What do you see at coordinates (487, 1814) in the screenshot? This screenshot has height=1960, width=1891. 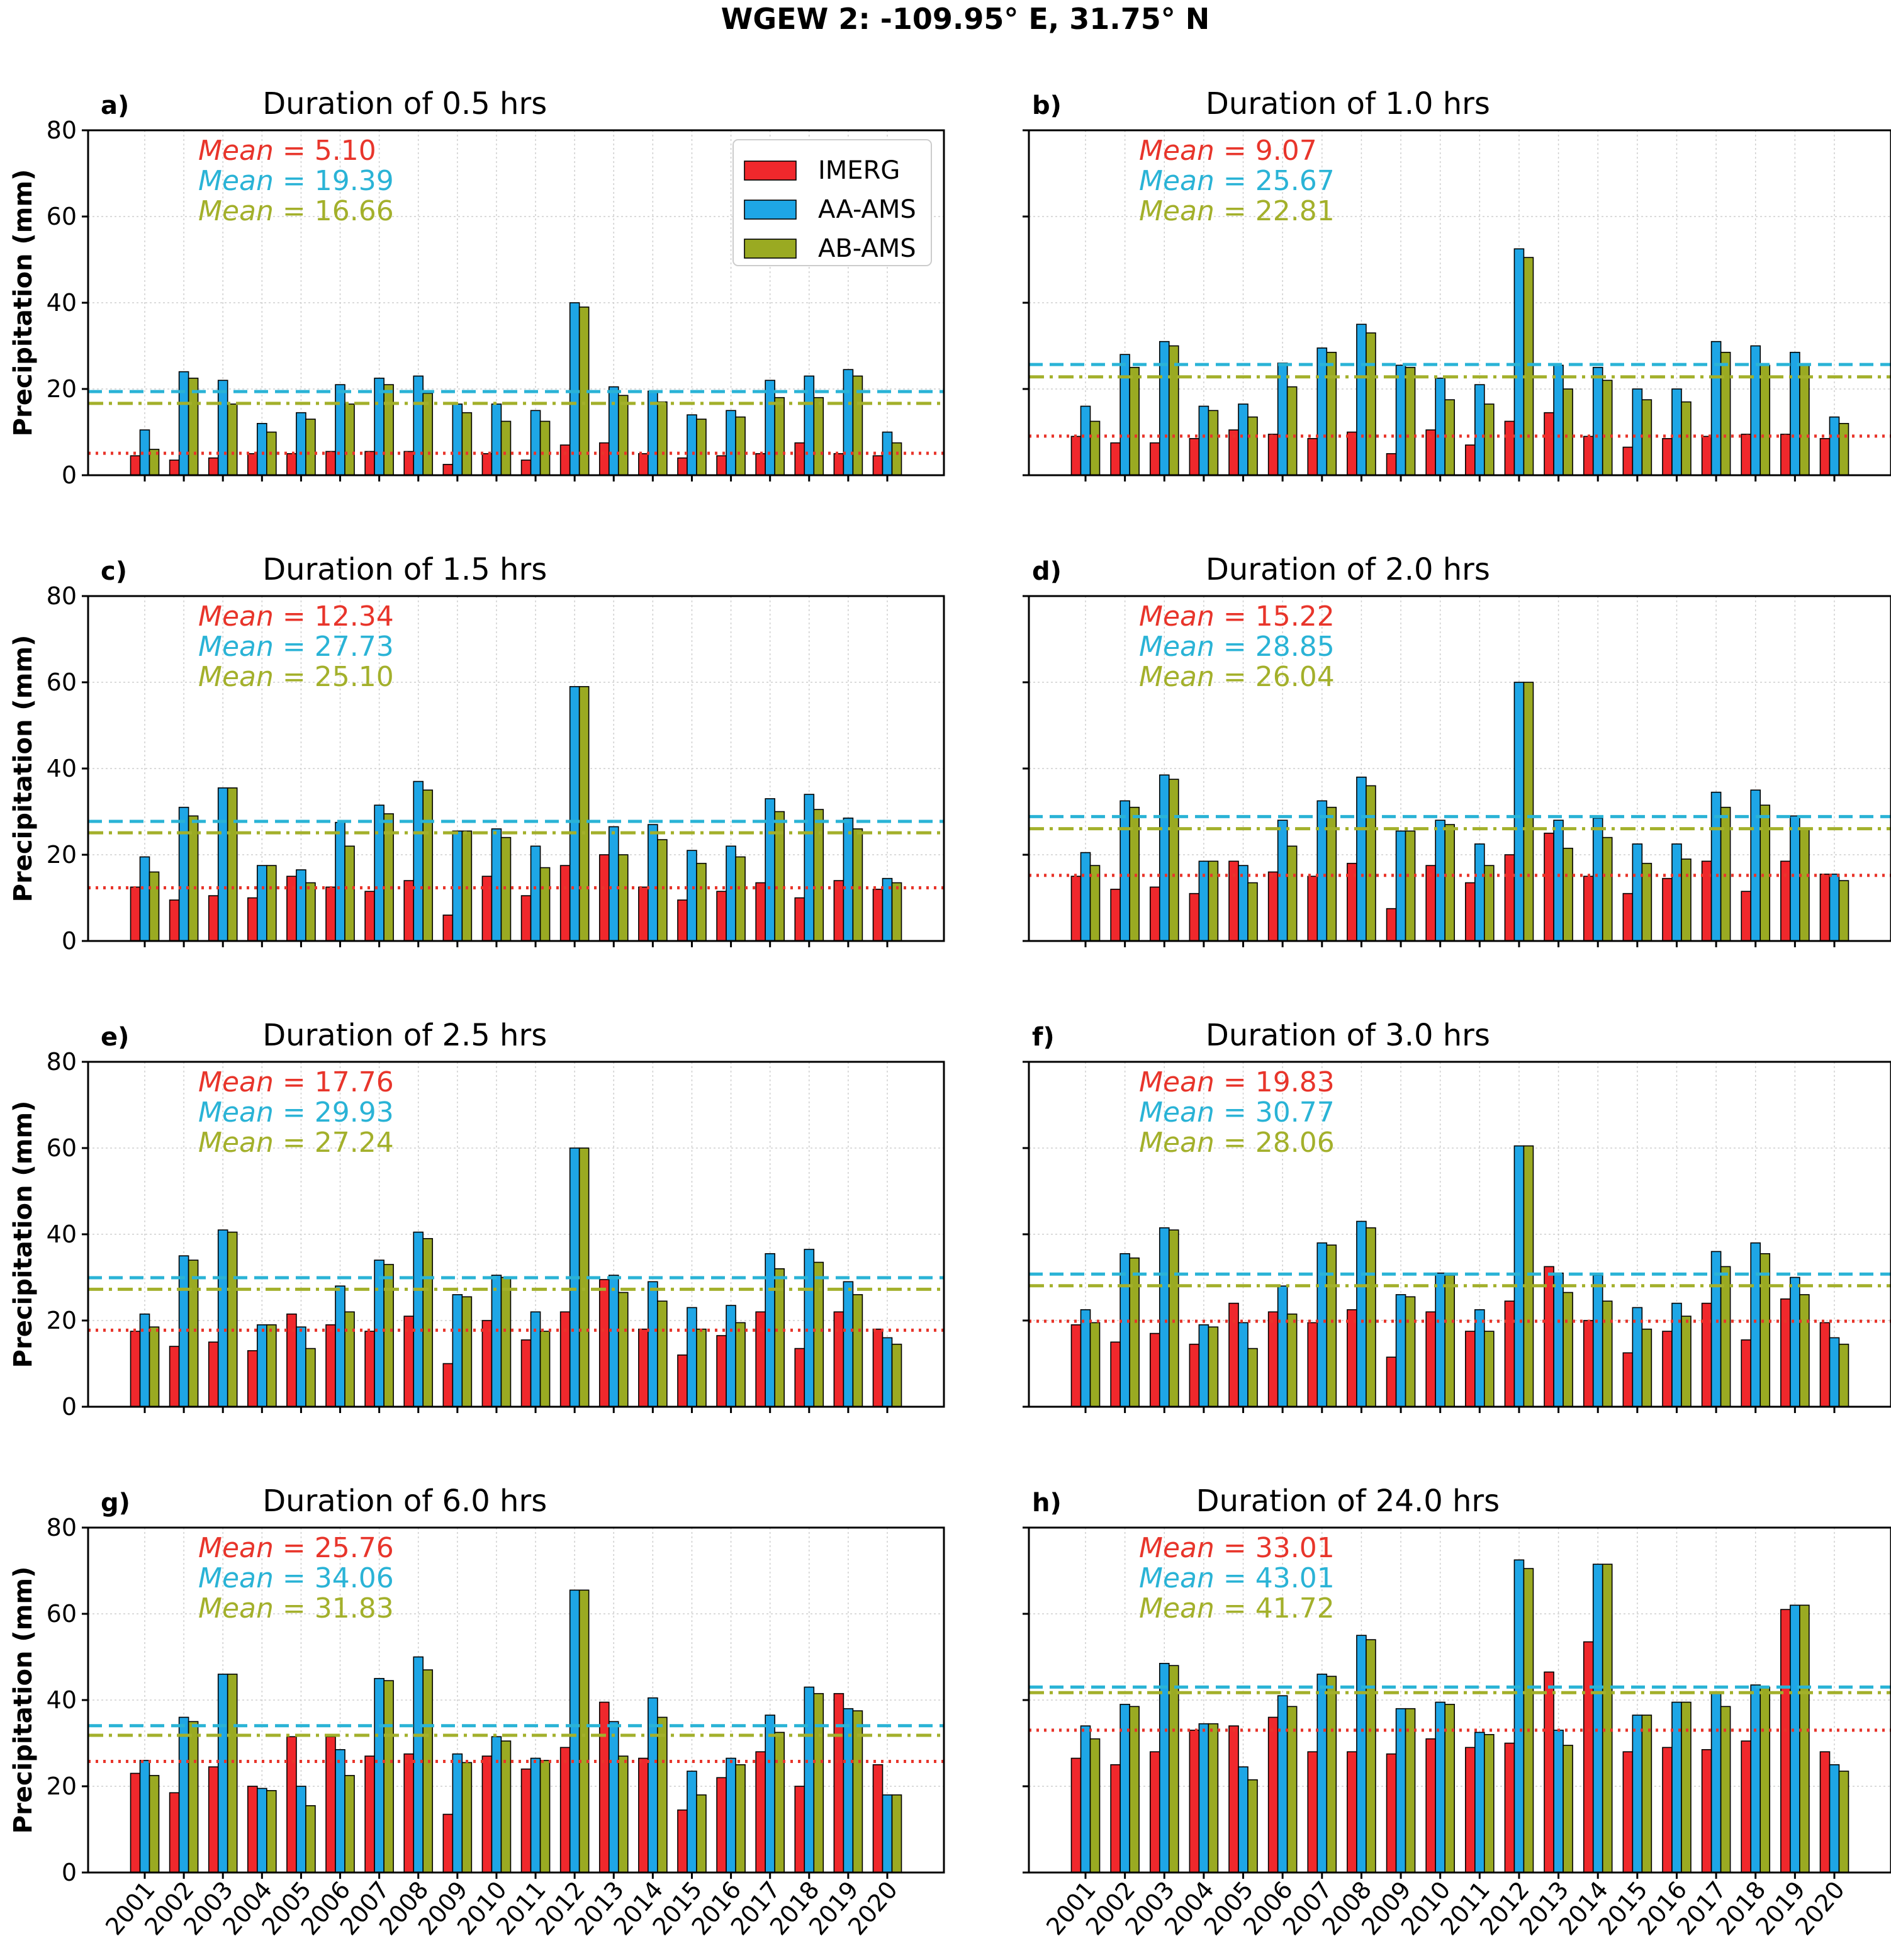 I see `bar-imerg-2010` at bounding box center [487, 1814].